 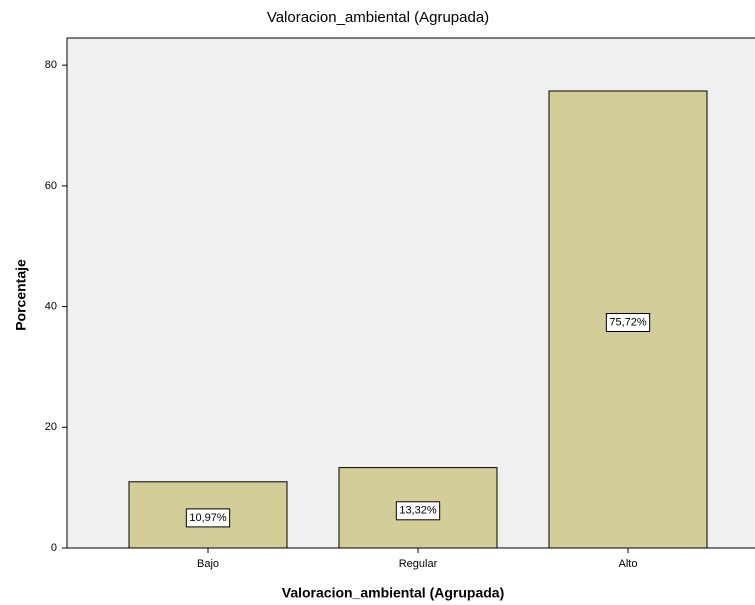 I want to click on y-tick-label: 60, so click(x=51, y=186).